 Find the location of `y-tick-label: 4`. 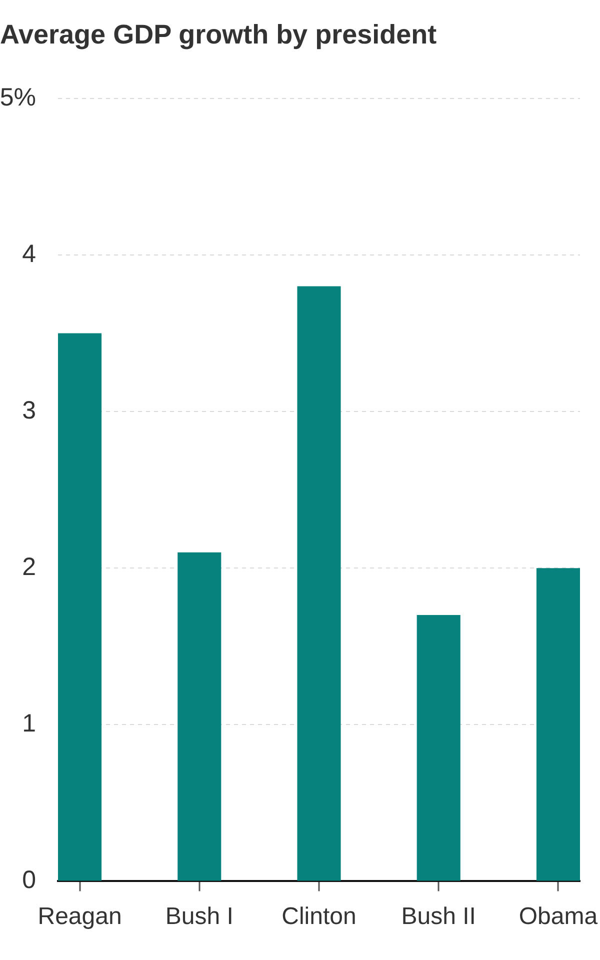

y-tick-label: 4 is located at coordinates (29, 254).